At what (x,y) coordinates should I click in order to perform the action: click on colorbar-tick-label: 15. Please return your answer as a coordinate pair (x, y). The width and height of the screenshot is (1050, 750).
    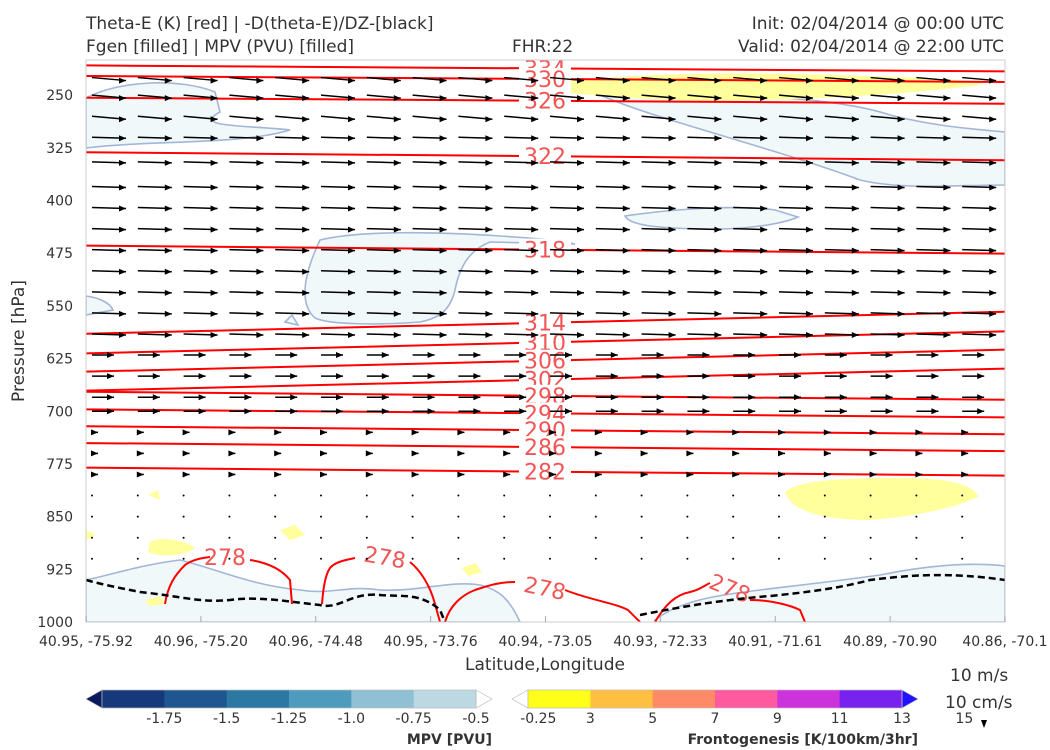
    Looking at the image, I should click on (964, 719).